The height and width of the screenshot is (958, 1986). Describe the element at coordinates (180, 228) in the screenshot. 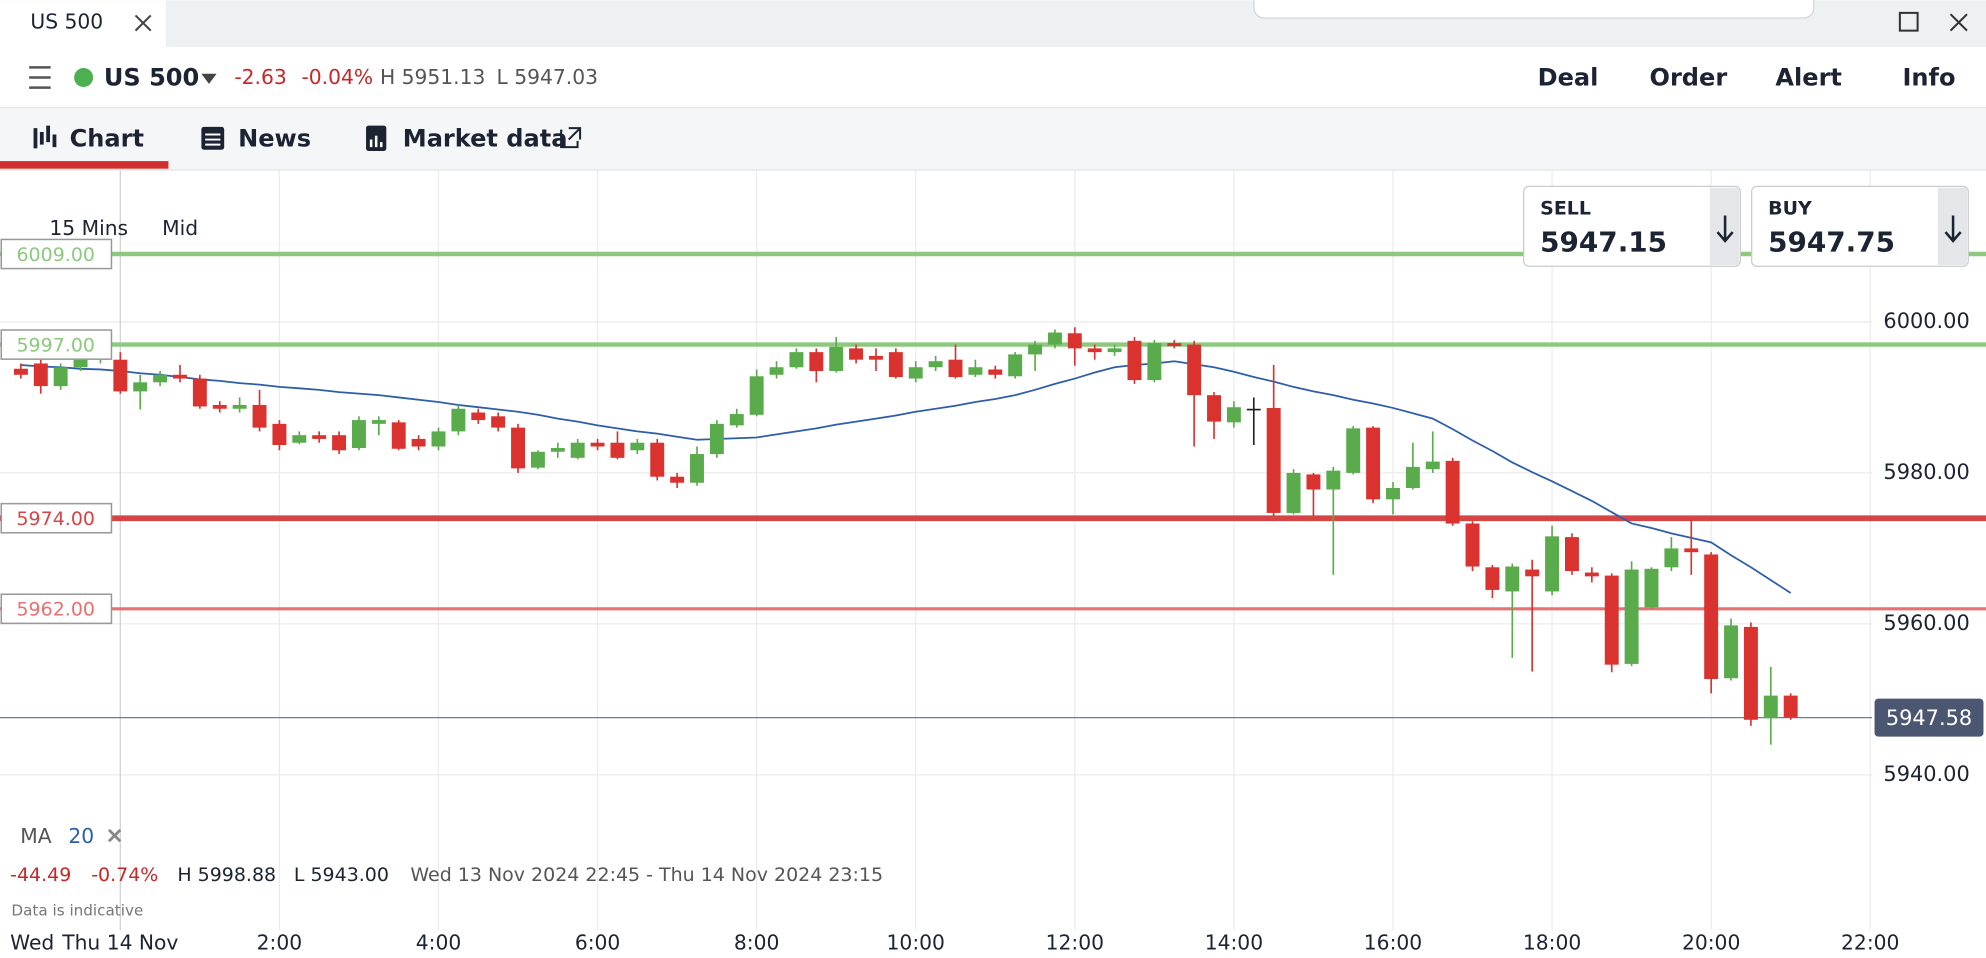

I see `price-type: Mid` at that location.